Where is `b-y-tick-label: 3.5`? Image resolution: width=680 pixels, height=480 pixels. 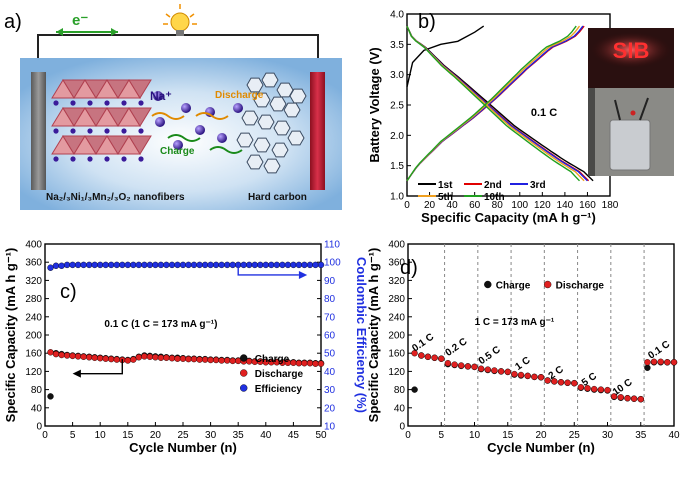
b-y-tick-label: 3.5 is located at coordinates (397, 45).